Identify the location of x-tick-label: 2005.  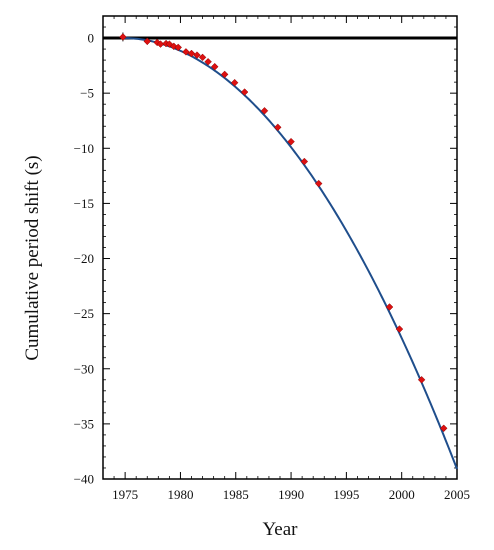
(457, 494).